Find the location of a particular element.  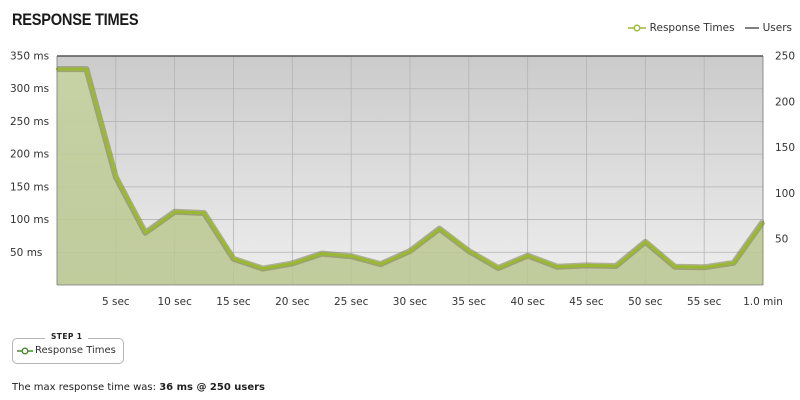

legend-item-response-times: Response Times is located at coordinates (681, 28).